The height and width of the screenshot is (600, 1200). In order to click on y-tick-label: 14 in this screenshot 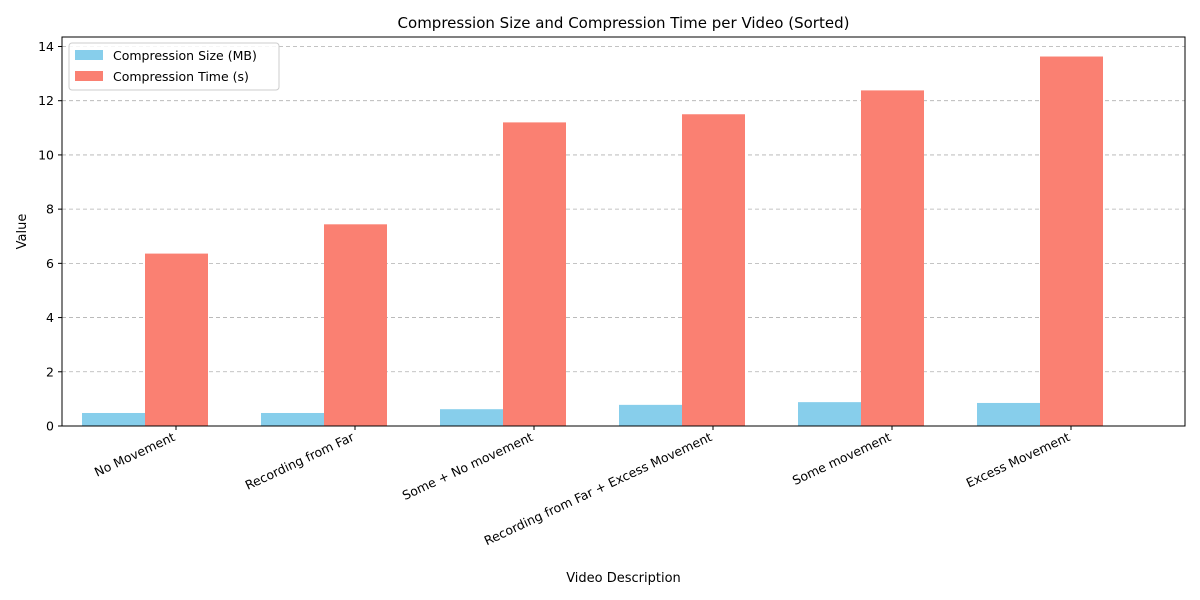, I will do `click(46, 46)`.